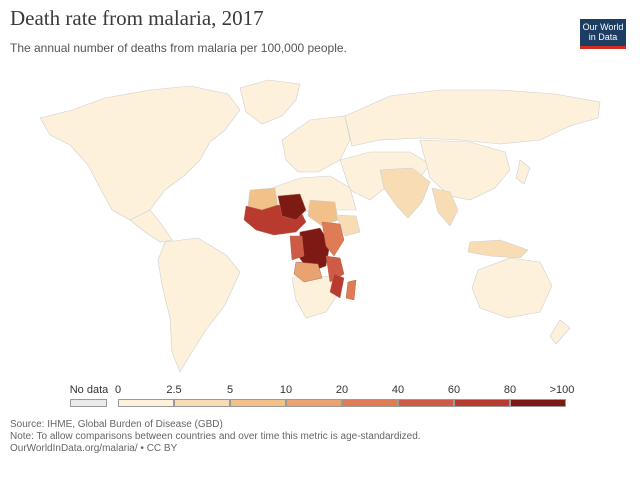  Describe the element at coordinates (603, 27) in the screenshot. I see `logo-line-1: Our World` at that location.